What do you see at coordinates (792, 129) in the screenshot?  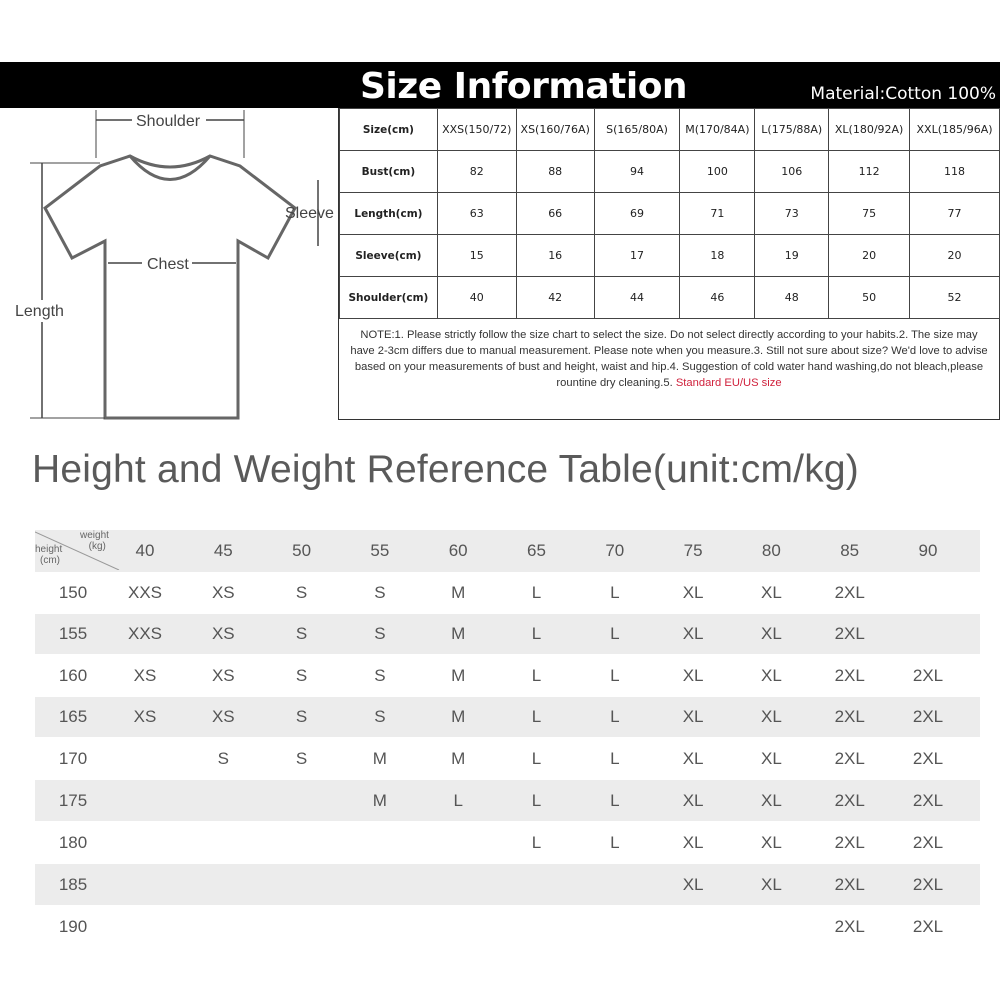 I see `size-cell: L(175/88A)` at bounding box center [792, 129].